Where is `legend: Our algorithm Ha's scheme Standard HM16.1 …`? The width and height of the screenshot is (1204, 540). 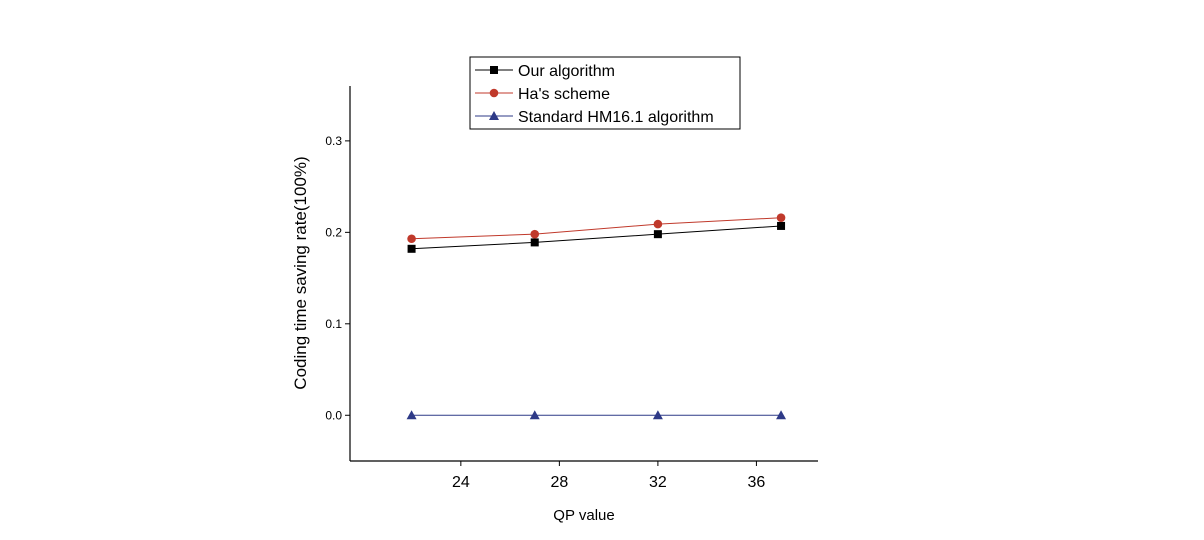 legend: Our algorithm Ha's scheme Standard HM16.1 … is located at coordinates (605, 93).